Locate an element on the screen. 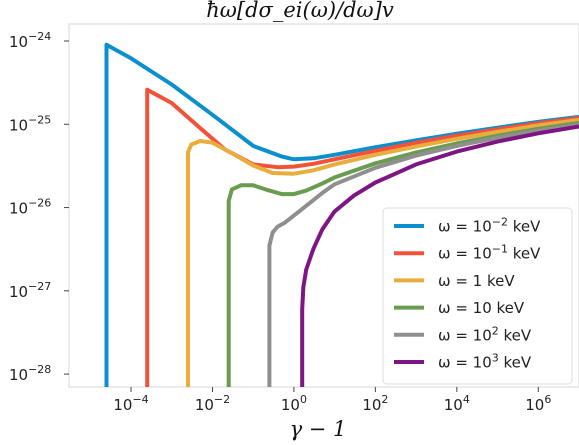 The height and width of the screenshot is (445, 579). y-tick-label-2: 10−25 is located at coordinates (30, 123).